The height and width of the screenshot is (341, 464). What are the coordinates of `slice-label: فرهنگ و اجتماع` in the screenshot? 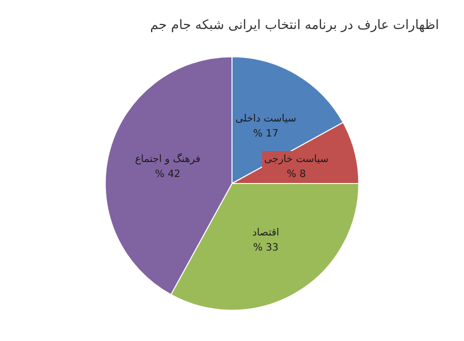 It's located at (167, 158).